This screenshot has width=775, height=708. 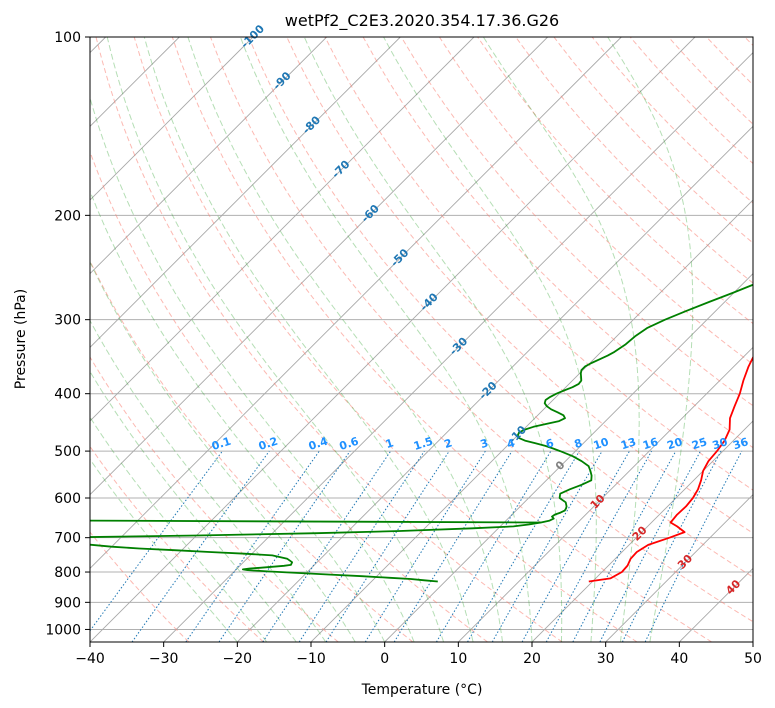 I want to click on x-axis-label: Temperature (°C), so click(x=422, y=690).